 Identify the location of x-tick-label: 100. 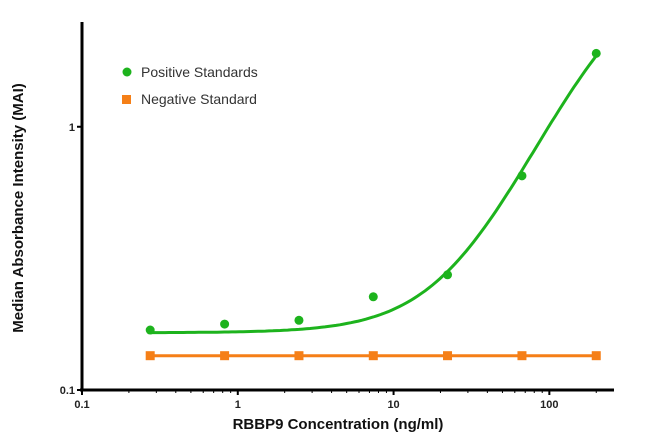
(549, 405).